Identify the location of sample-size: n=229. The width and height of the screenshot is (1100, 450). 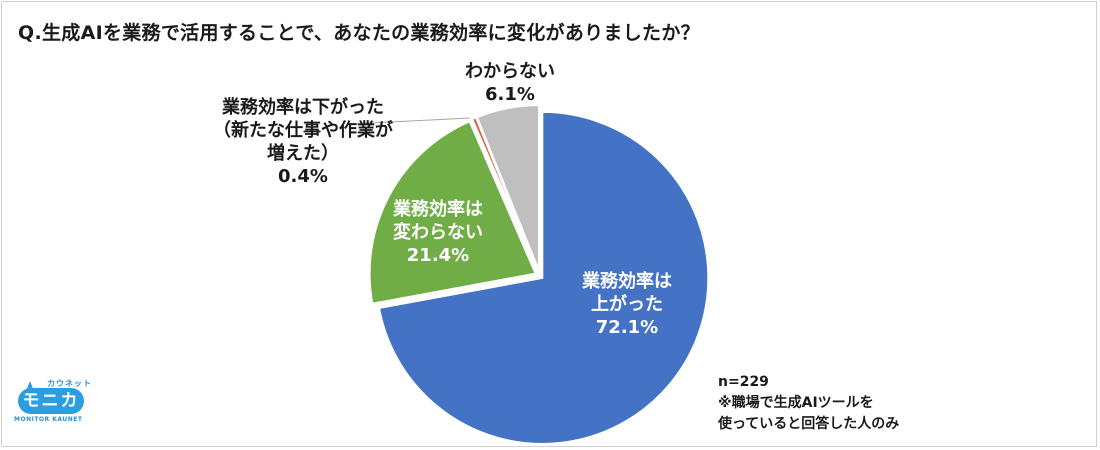
(743, 382).